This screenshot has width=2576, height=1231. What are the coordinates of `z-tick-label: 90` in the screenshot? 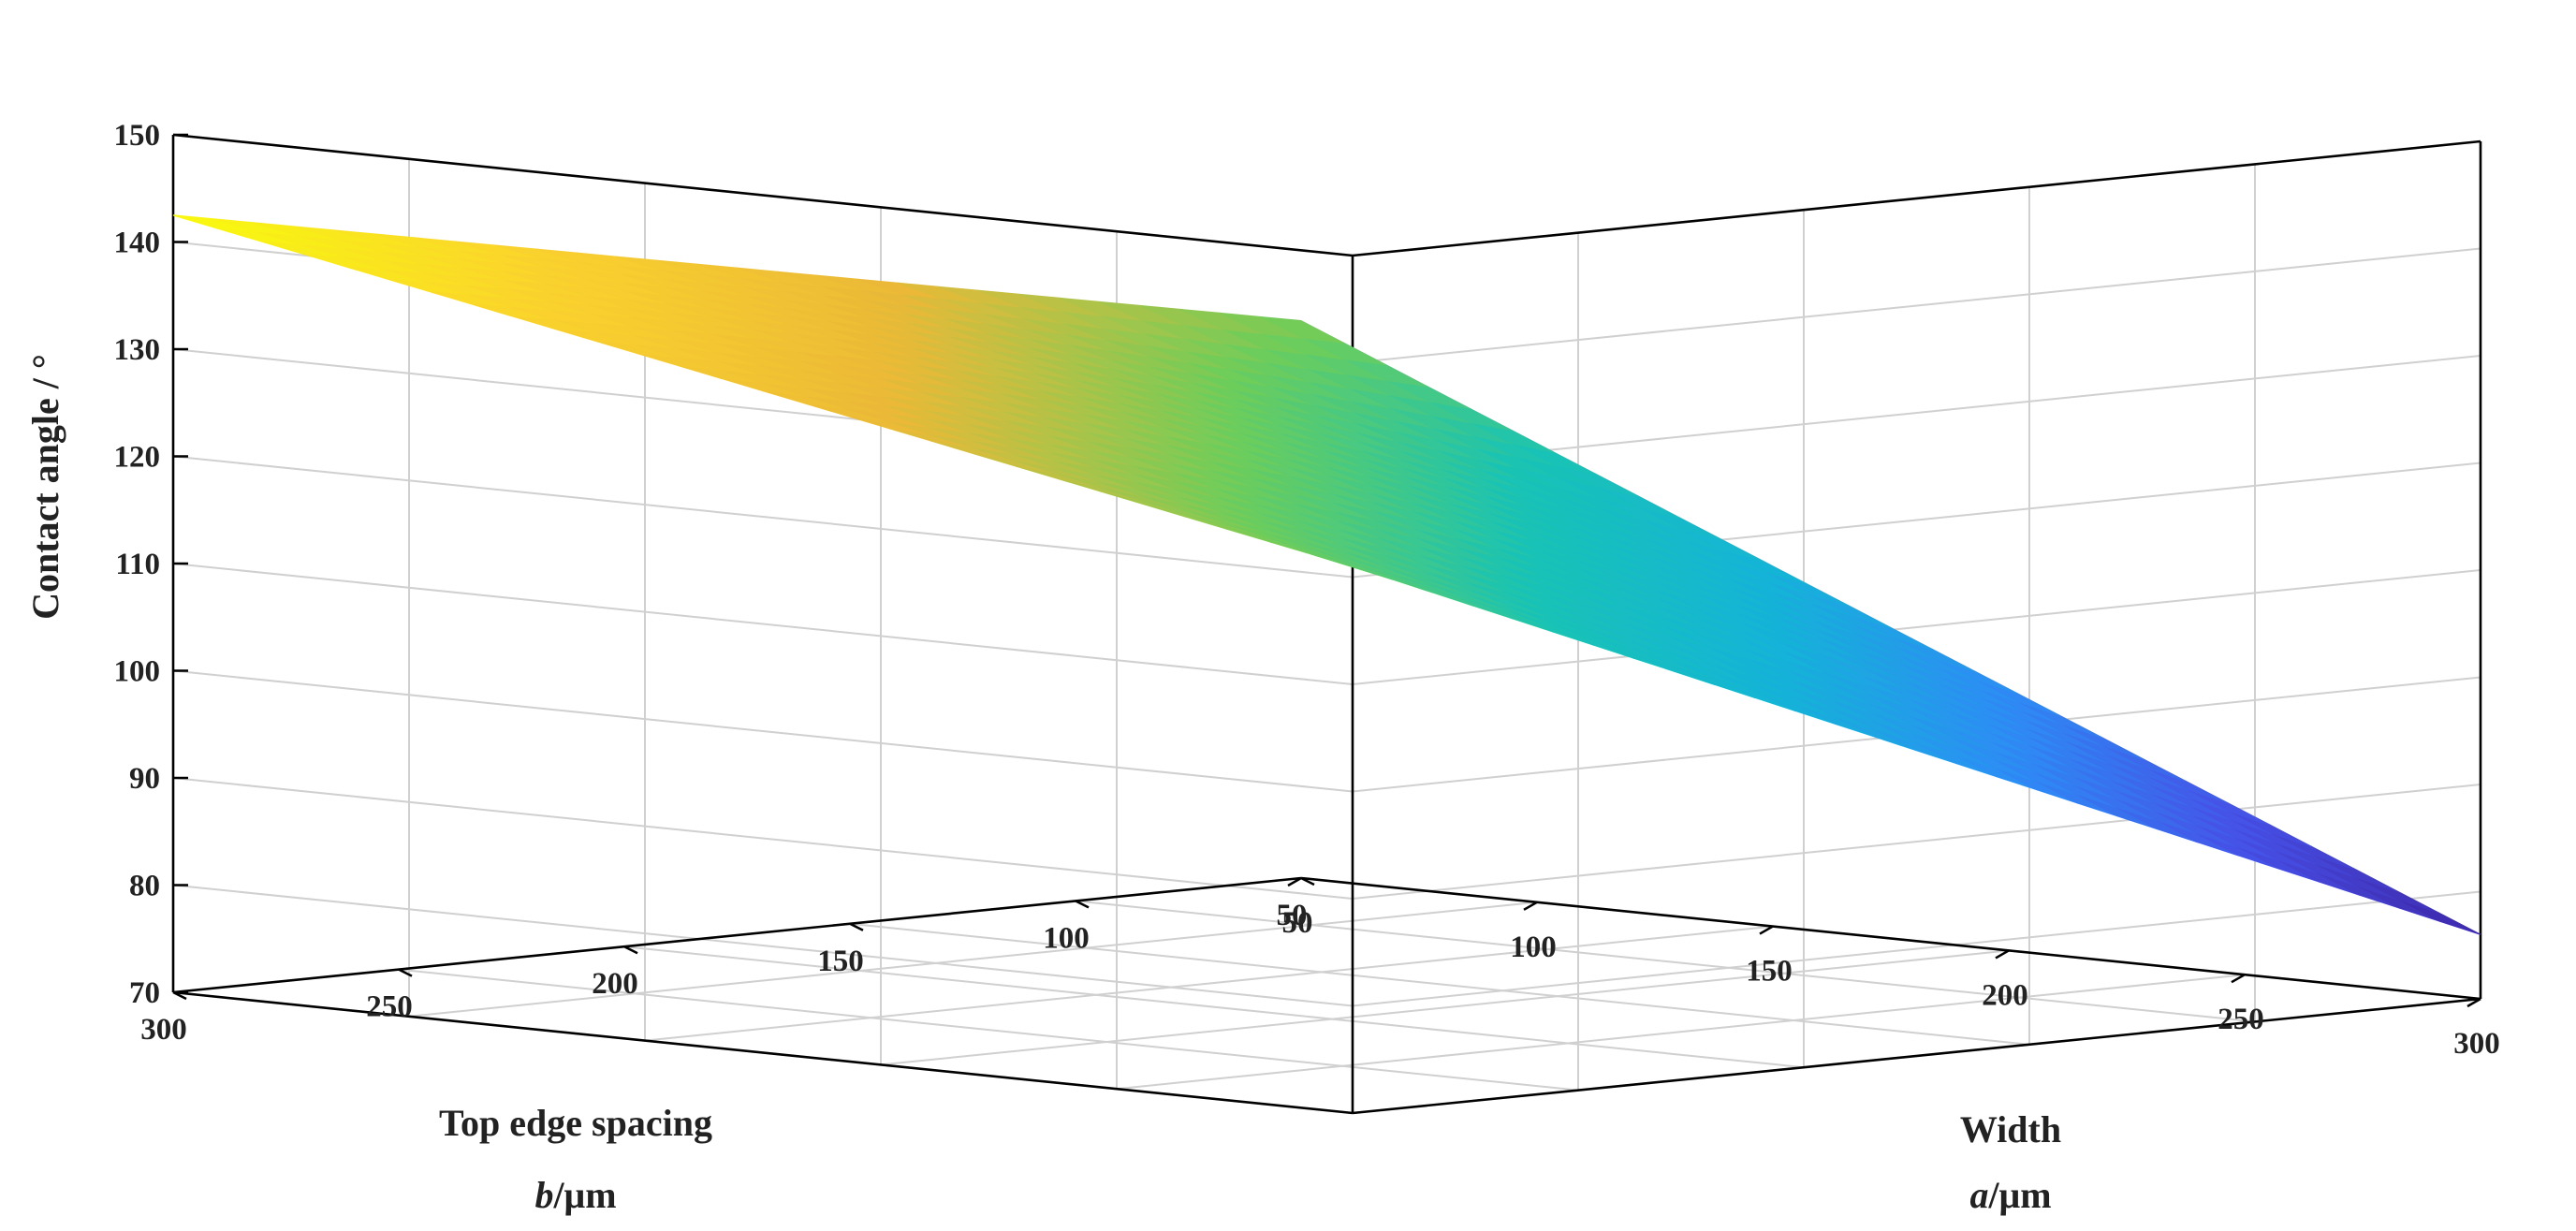 It's located at (144, 779).